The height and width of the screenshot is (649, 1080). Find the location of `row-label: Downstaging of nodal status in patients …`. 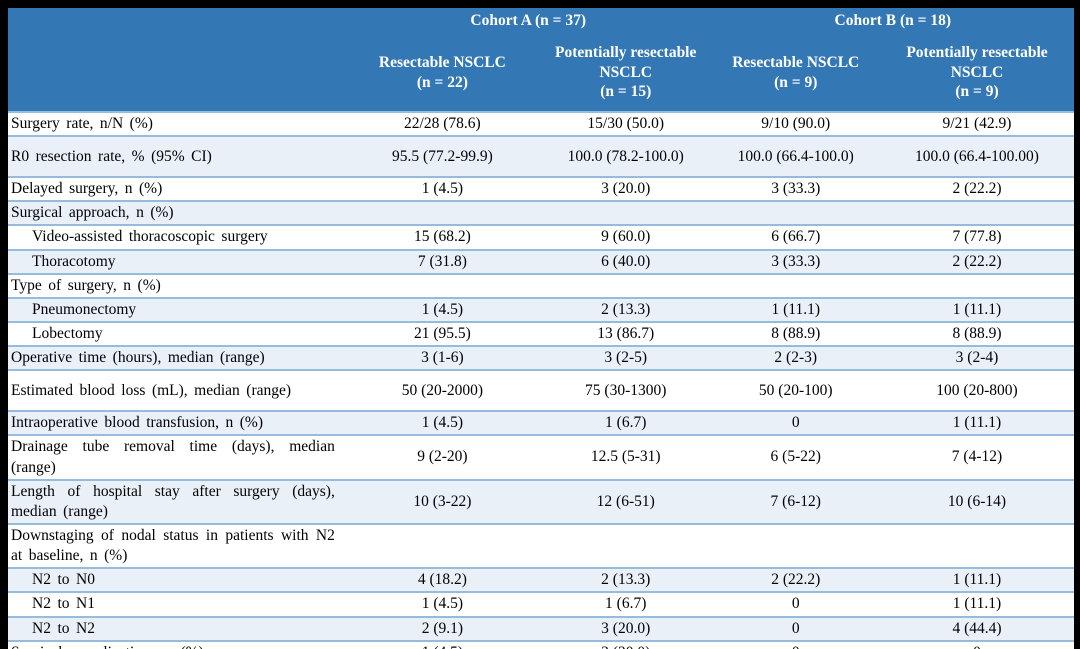

row-label: Downstaging of nodal status in patients … is located at coordinates (176, 545).